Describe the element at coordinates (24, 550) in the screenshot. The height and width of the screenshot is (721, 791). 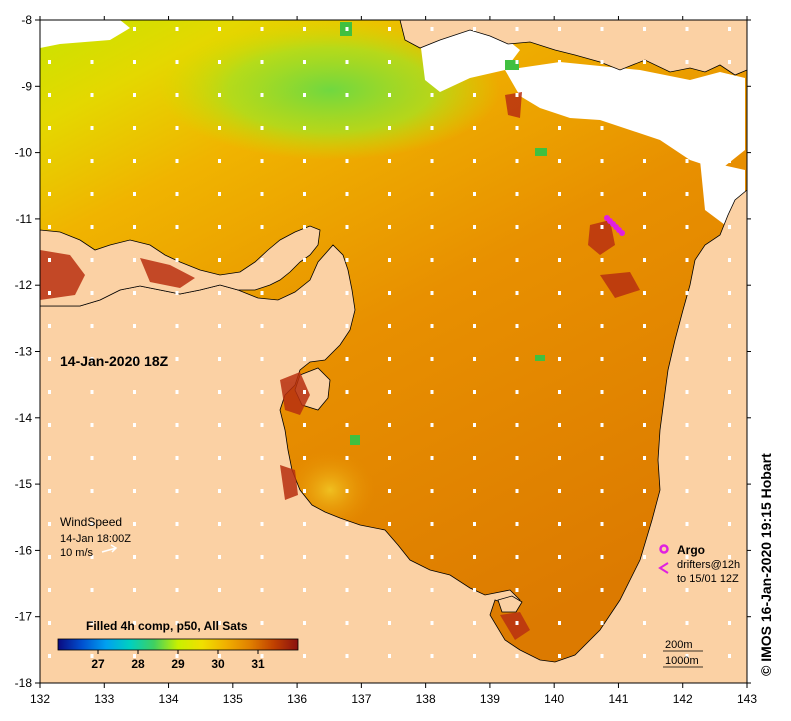
I see `lat-tick-label: -16` at that location.